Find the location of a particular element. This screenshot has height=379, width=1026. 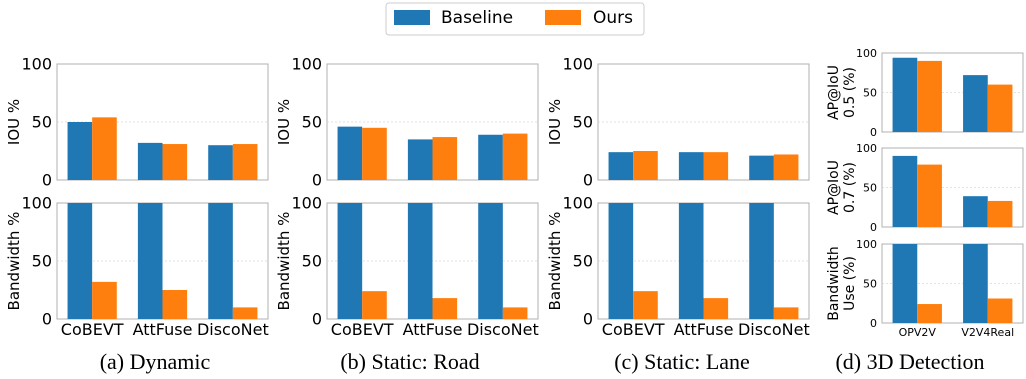

subplot-a-bottom: 0 50 100 CoBEVT AttFuse DiscoNet Bandwidth % is located at coordinates (137, 266).